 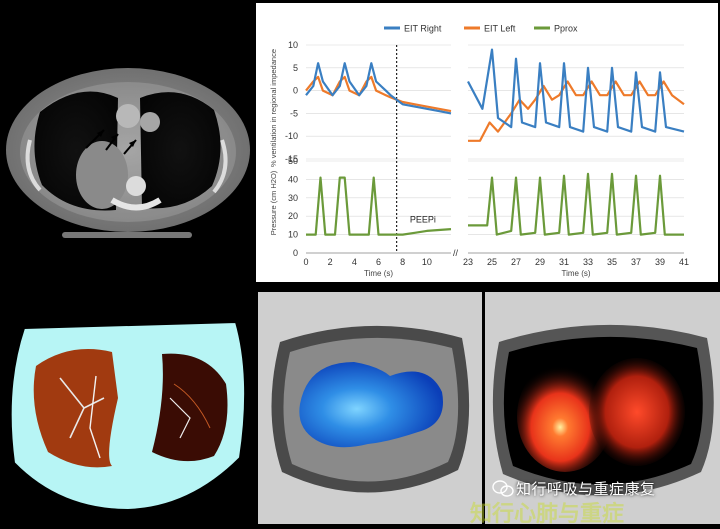 I want to click on x-tick-label: 27, so click(x=516, y=262).